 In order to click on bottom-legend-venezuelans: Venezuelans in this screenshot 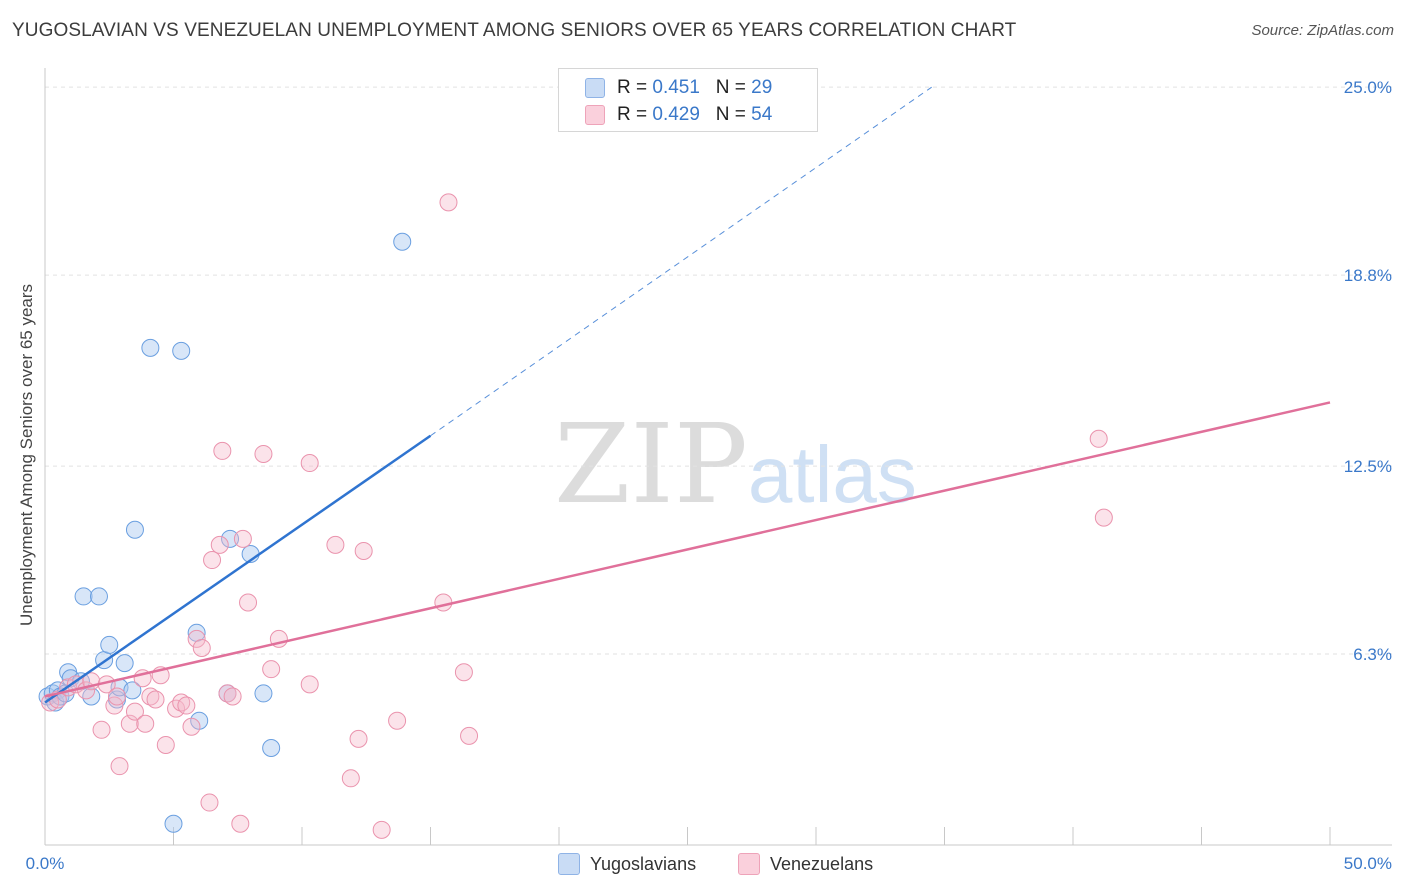, I will do `click(805, 864)`.